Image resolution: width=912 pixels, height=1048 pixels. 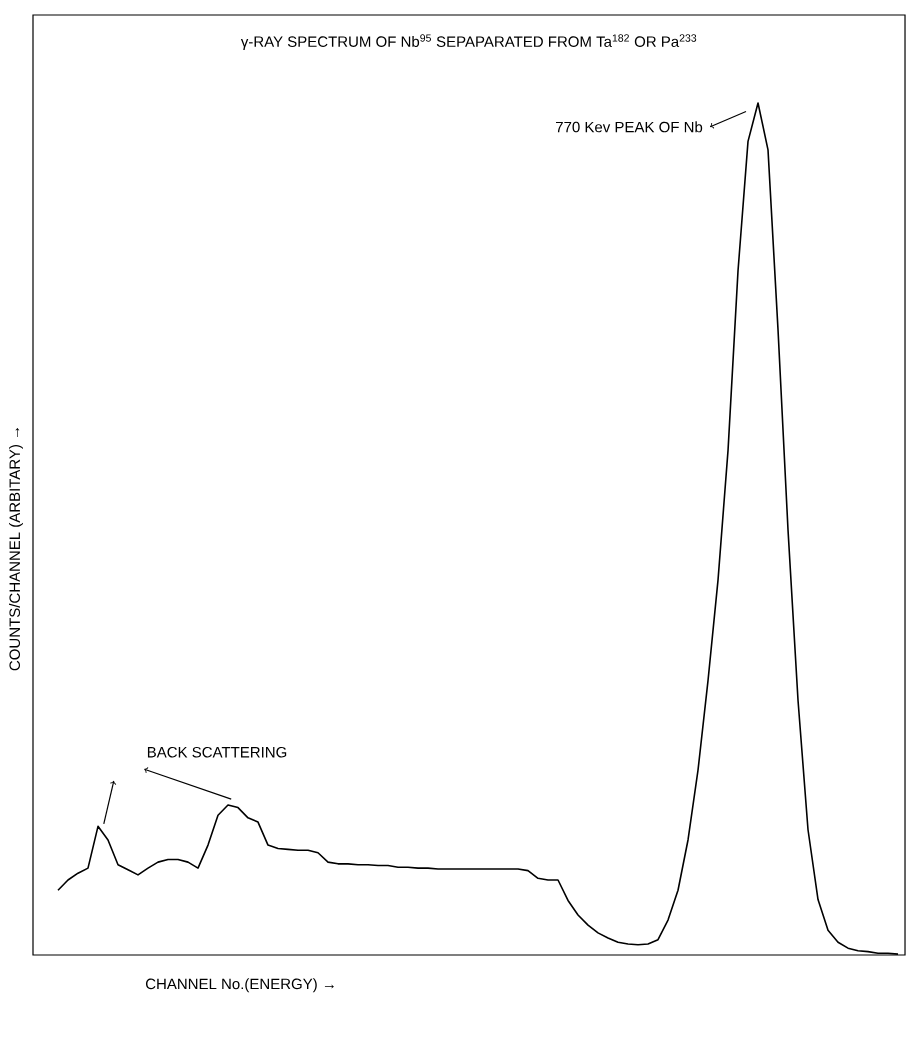 I want to click on annotation: 770 Kev PEAK OF Nb, so click(x=629, y=127).